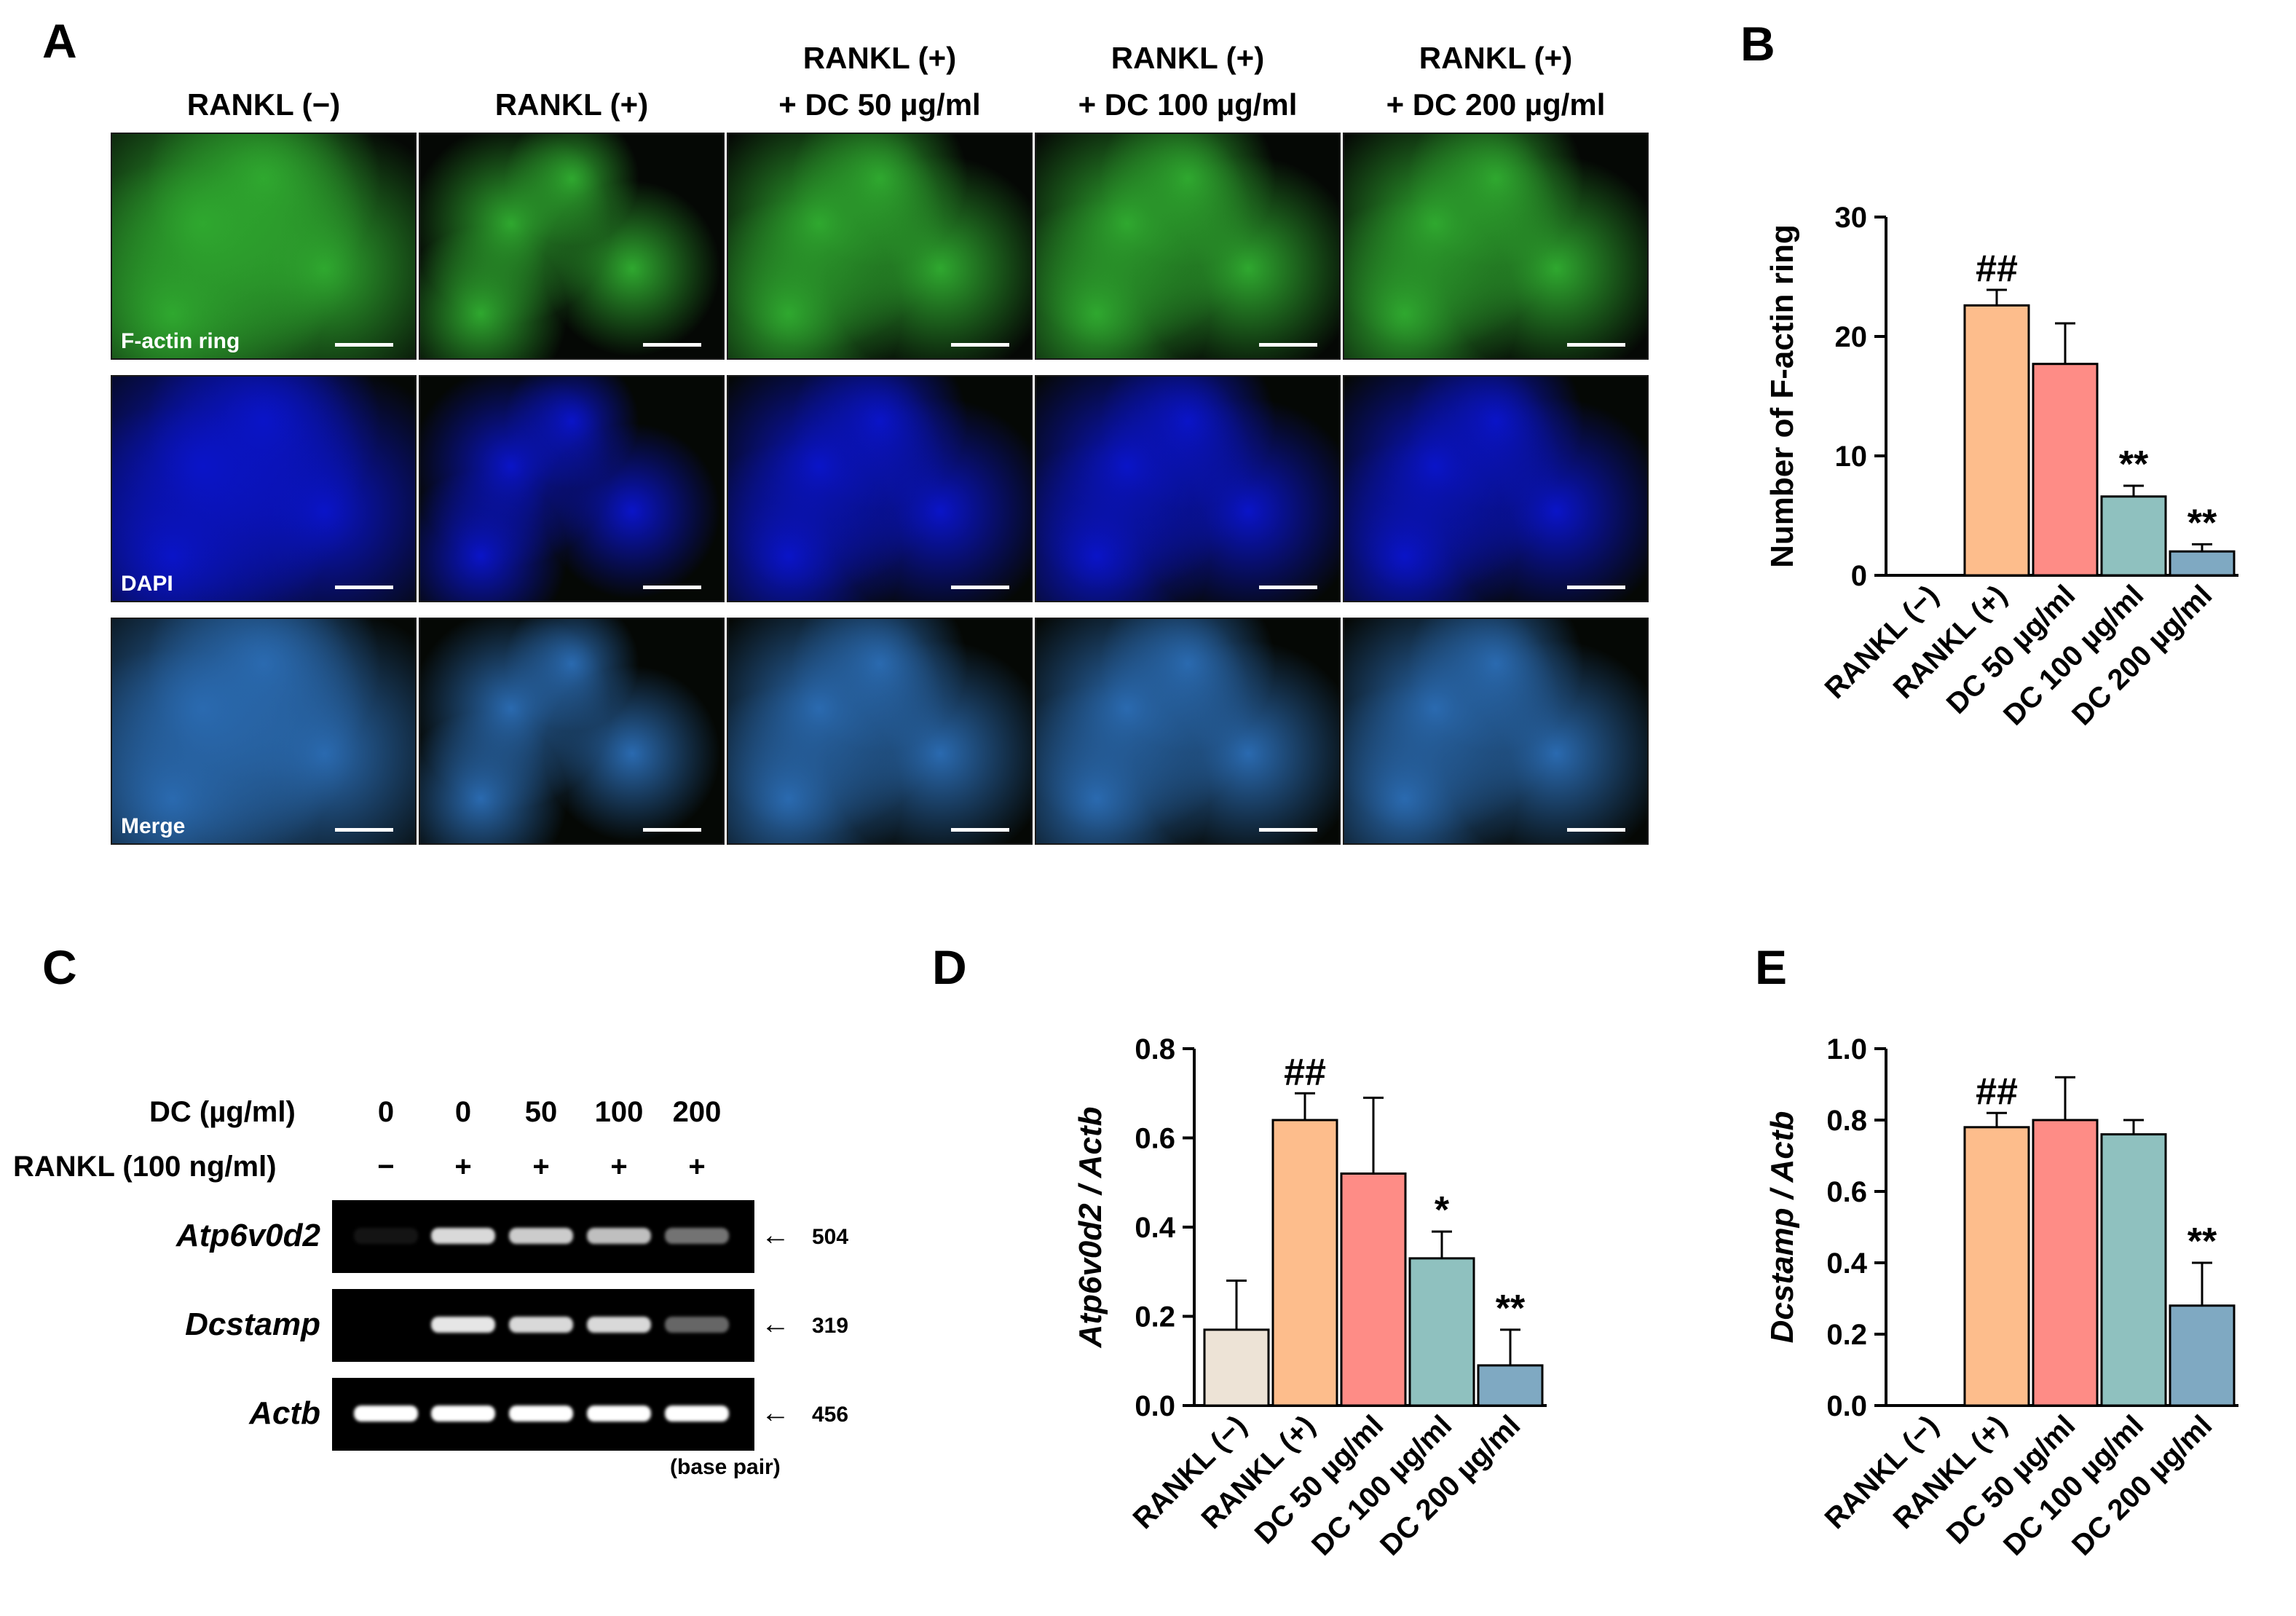  Describe the element at coordinates (1846, 1192) in the screenshot. I see `y-tick-label: 0.6` at that location.